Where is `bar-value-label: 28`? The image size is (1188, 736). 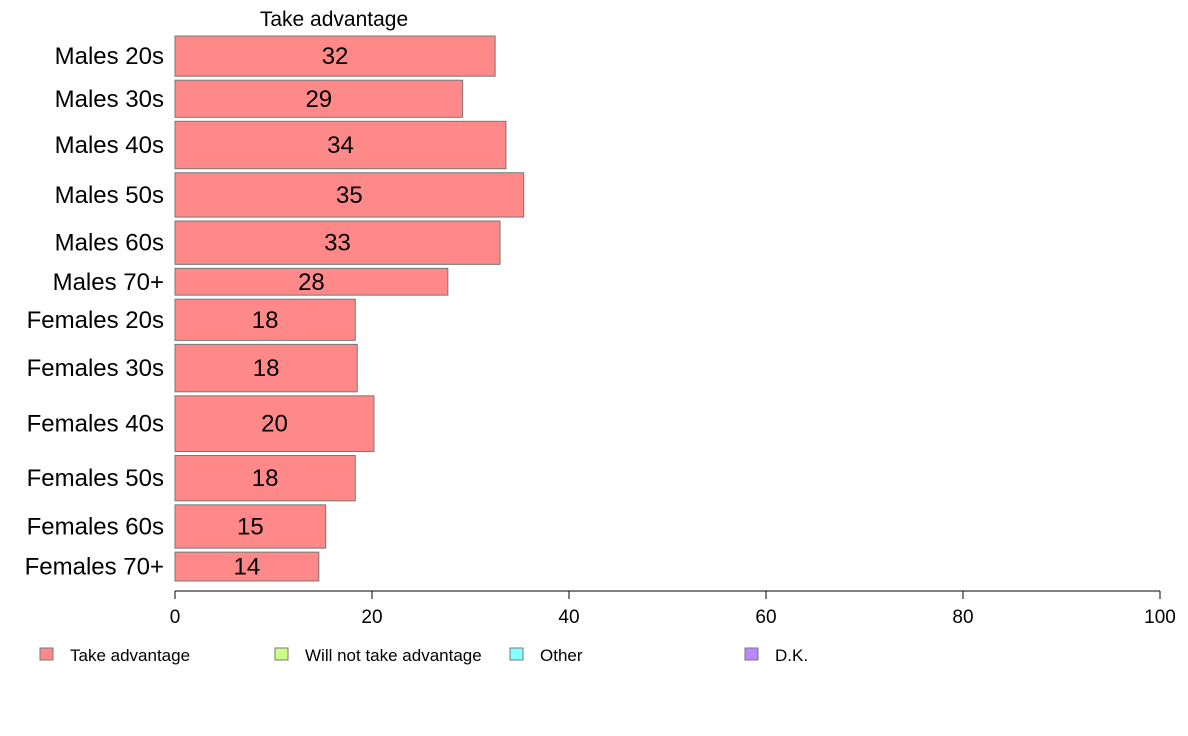 bar-value-label: 28 is located at coordinates (311, 282).